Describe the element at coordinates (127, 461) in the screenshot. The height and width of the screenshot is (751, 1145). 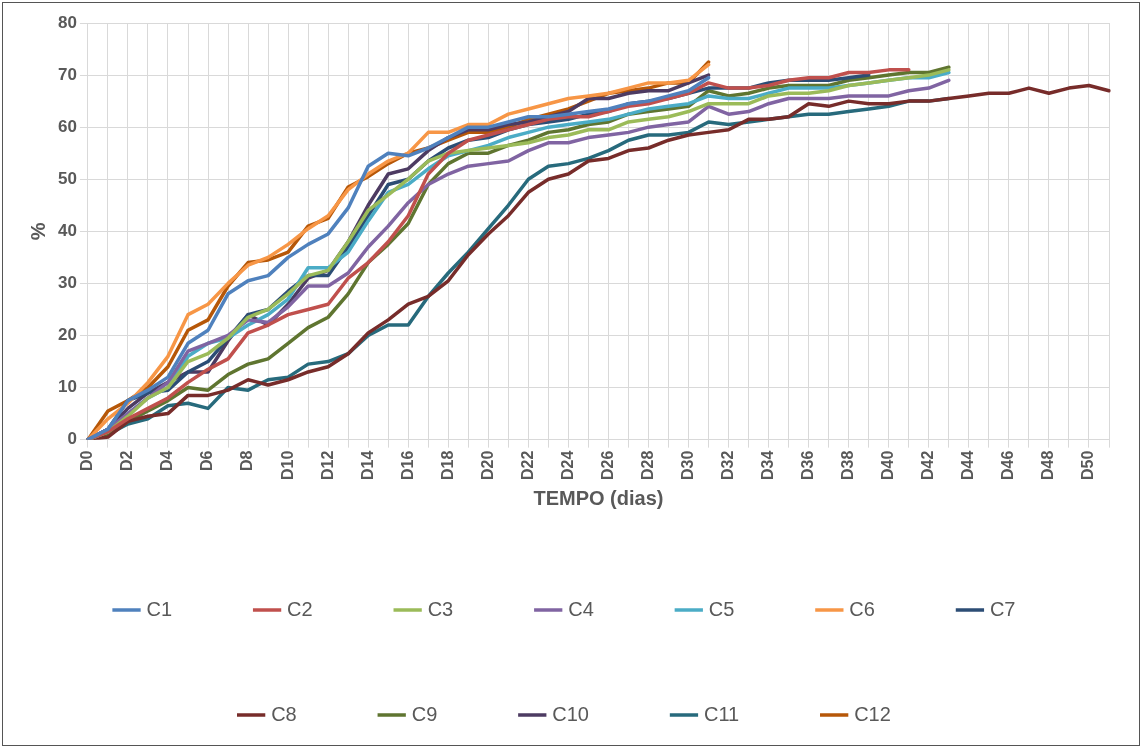
I see `x-tick-label: D2` at that location.